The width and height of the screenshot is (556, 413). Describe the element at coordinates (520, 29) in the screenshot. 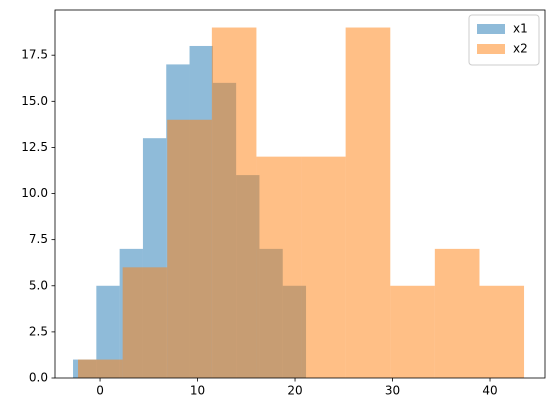

I see `legend-label: x1` at that location.